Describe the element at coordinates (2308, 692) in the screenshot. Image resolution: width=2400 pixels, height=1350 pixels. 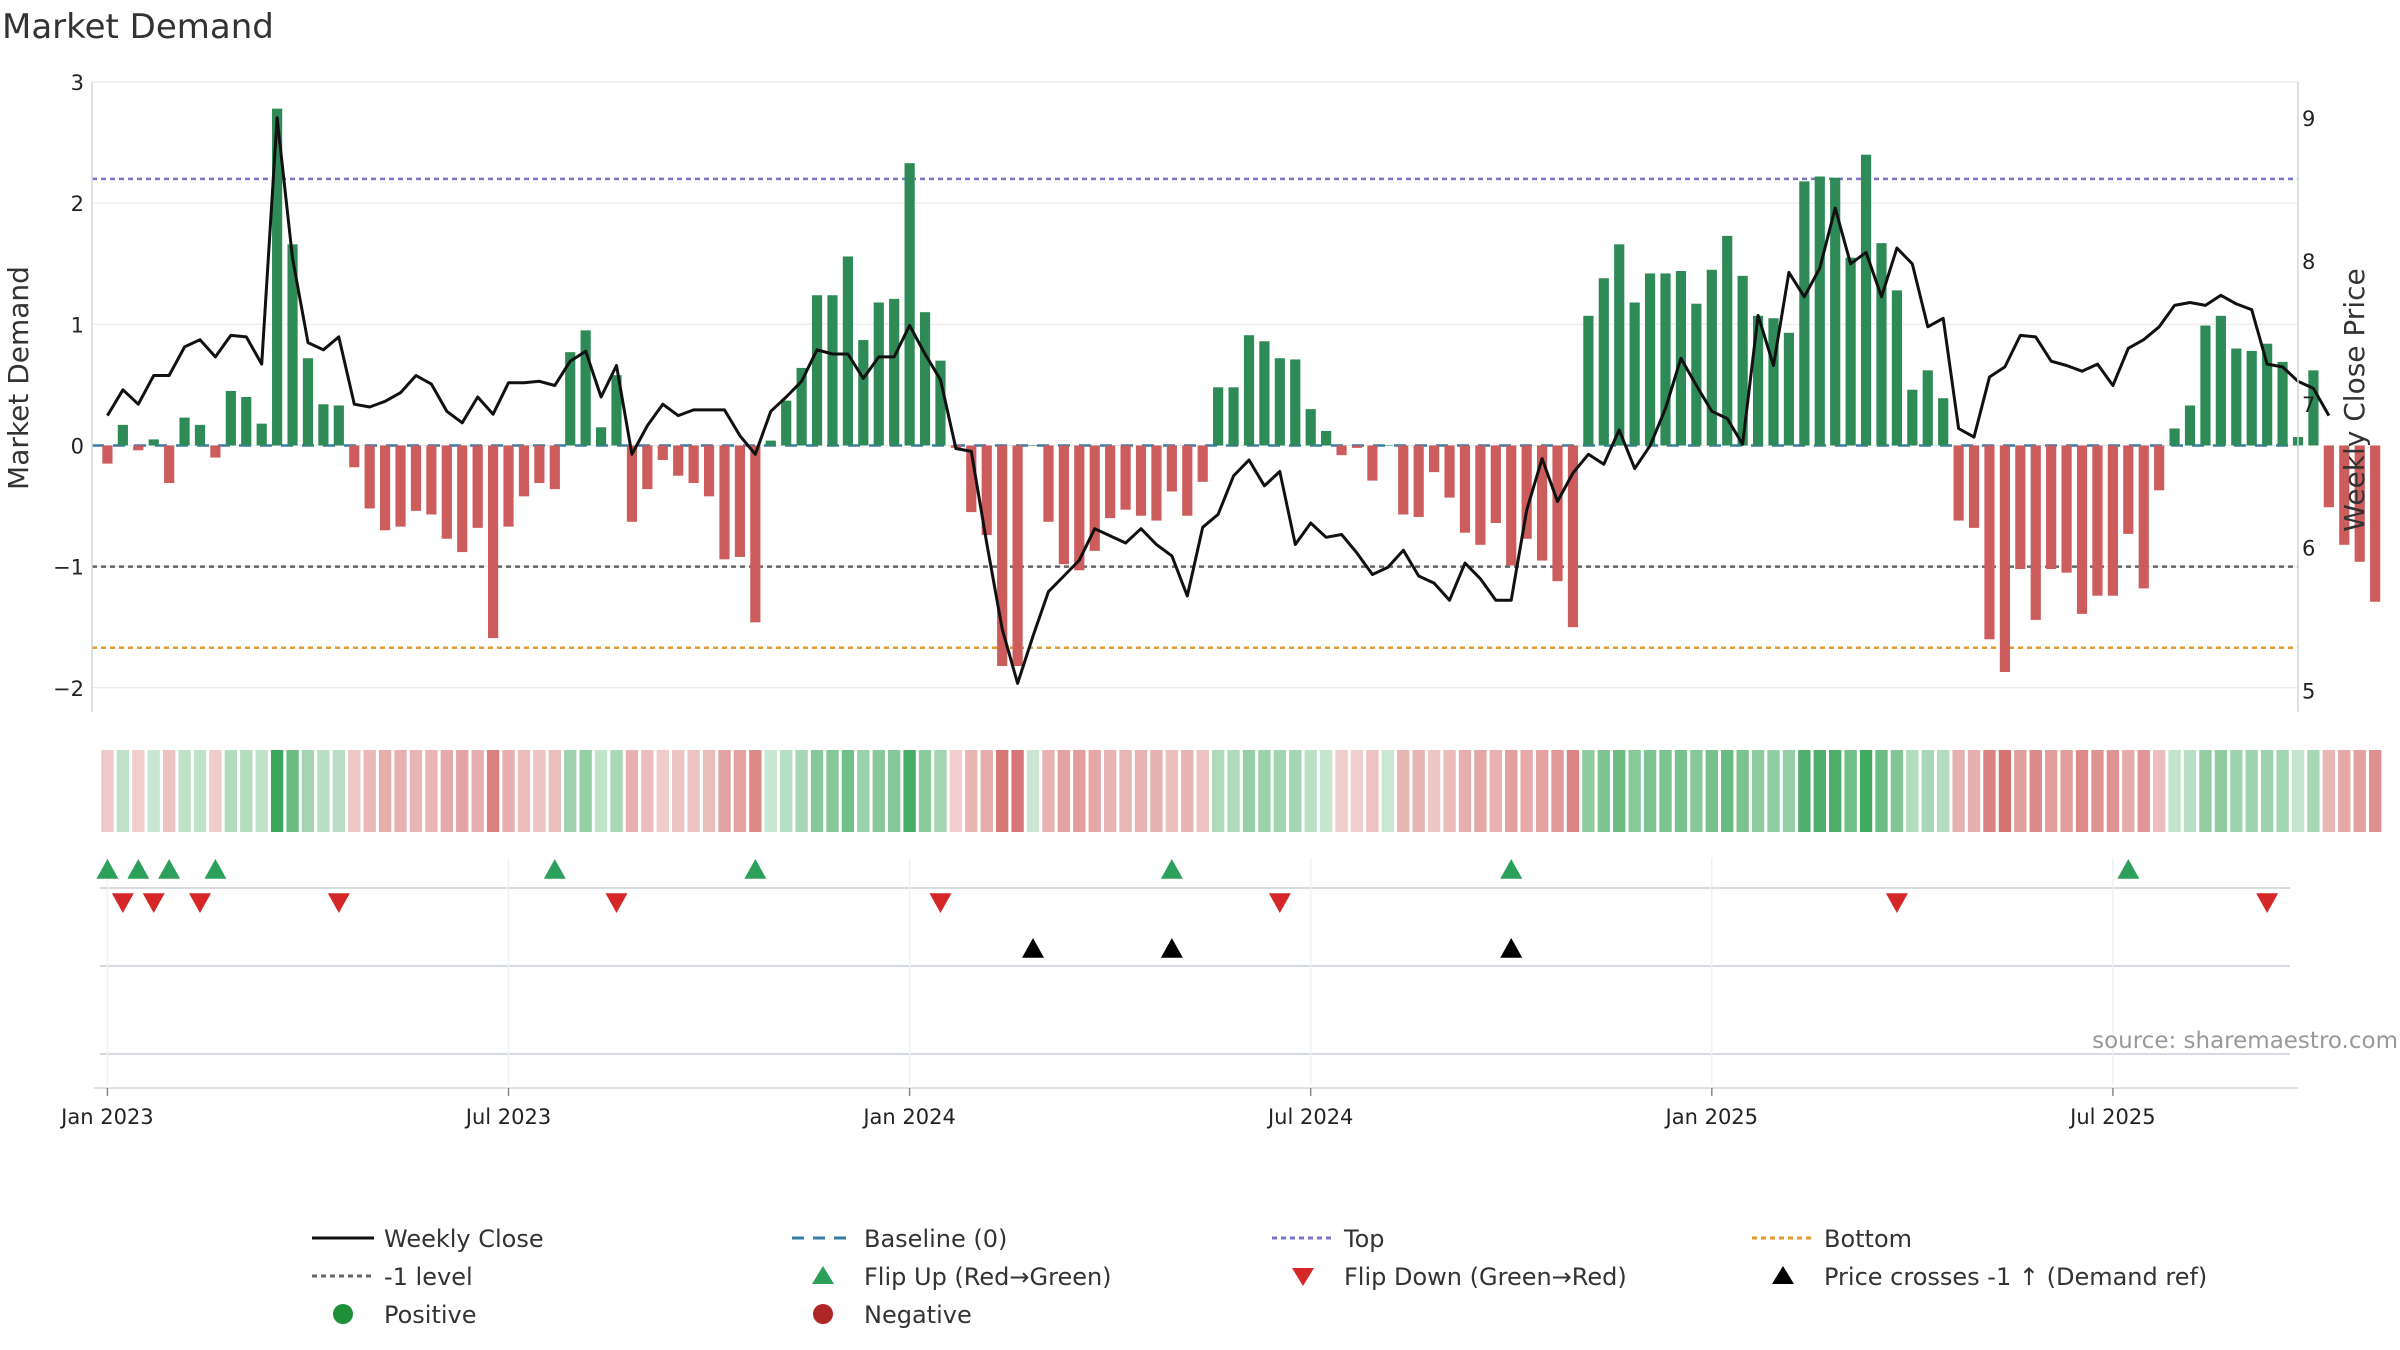
I see `y-right-tick-label: 5` at that location.